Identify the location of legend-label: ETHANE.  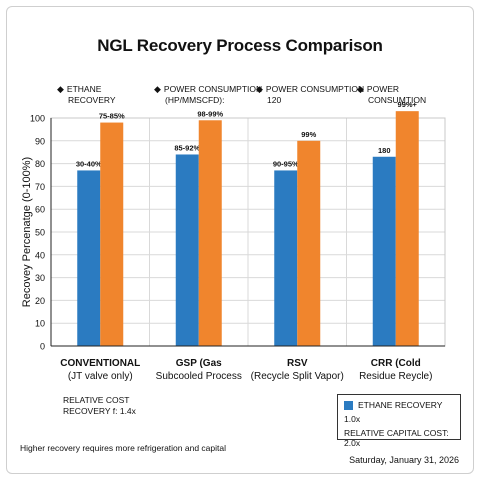
(84, 89).